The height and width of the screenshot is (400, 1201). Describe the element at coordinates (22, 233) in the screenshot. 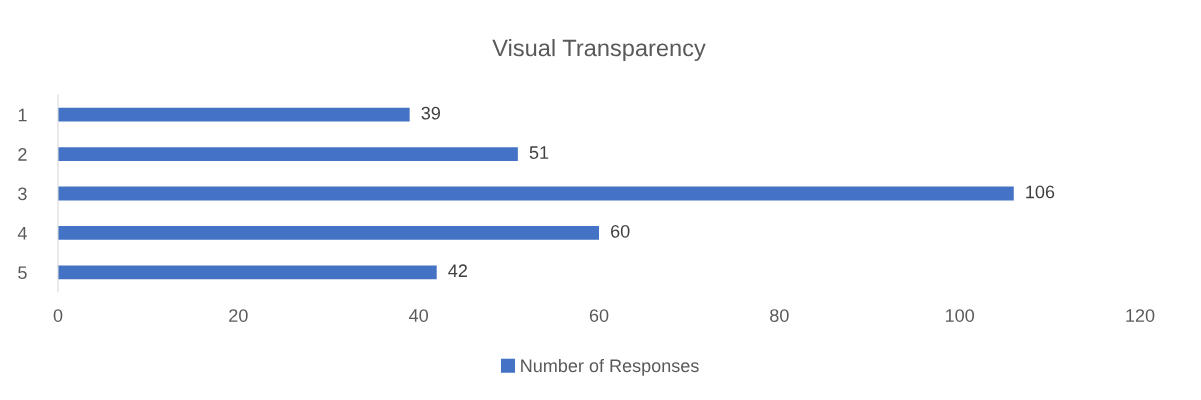

I see `y-tick-label: 4` at that location.